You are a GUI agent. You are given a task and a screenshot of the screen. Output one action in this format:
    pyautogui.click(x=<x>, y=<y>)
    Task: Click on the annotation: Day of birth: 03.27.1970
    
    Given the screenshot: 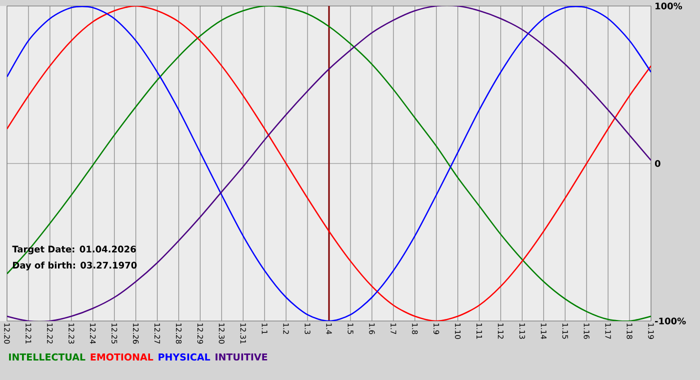 What is the action you would take?
    pyautogui.click(x=75, y=266)
    